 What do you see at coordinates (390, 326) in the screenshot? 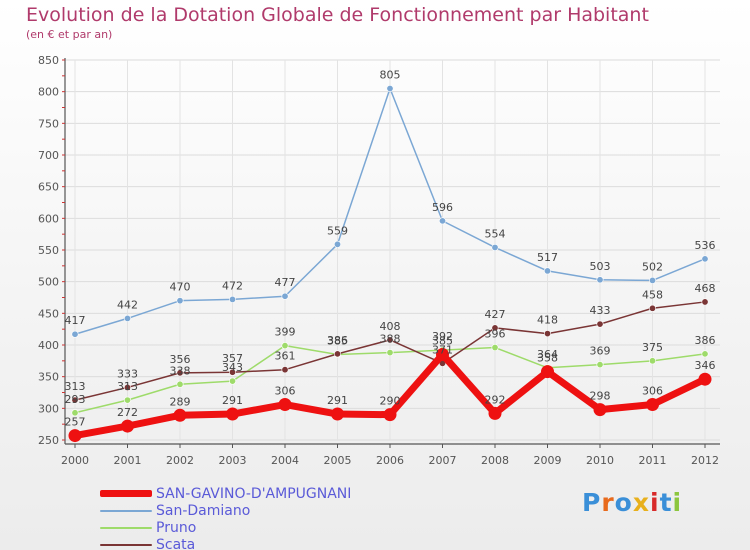
I see `data-label: 408` at bounding box center [390, 326].